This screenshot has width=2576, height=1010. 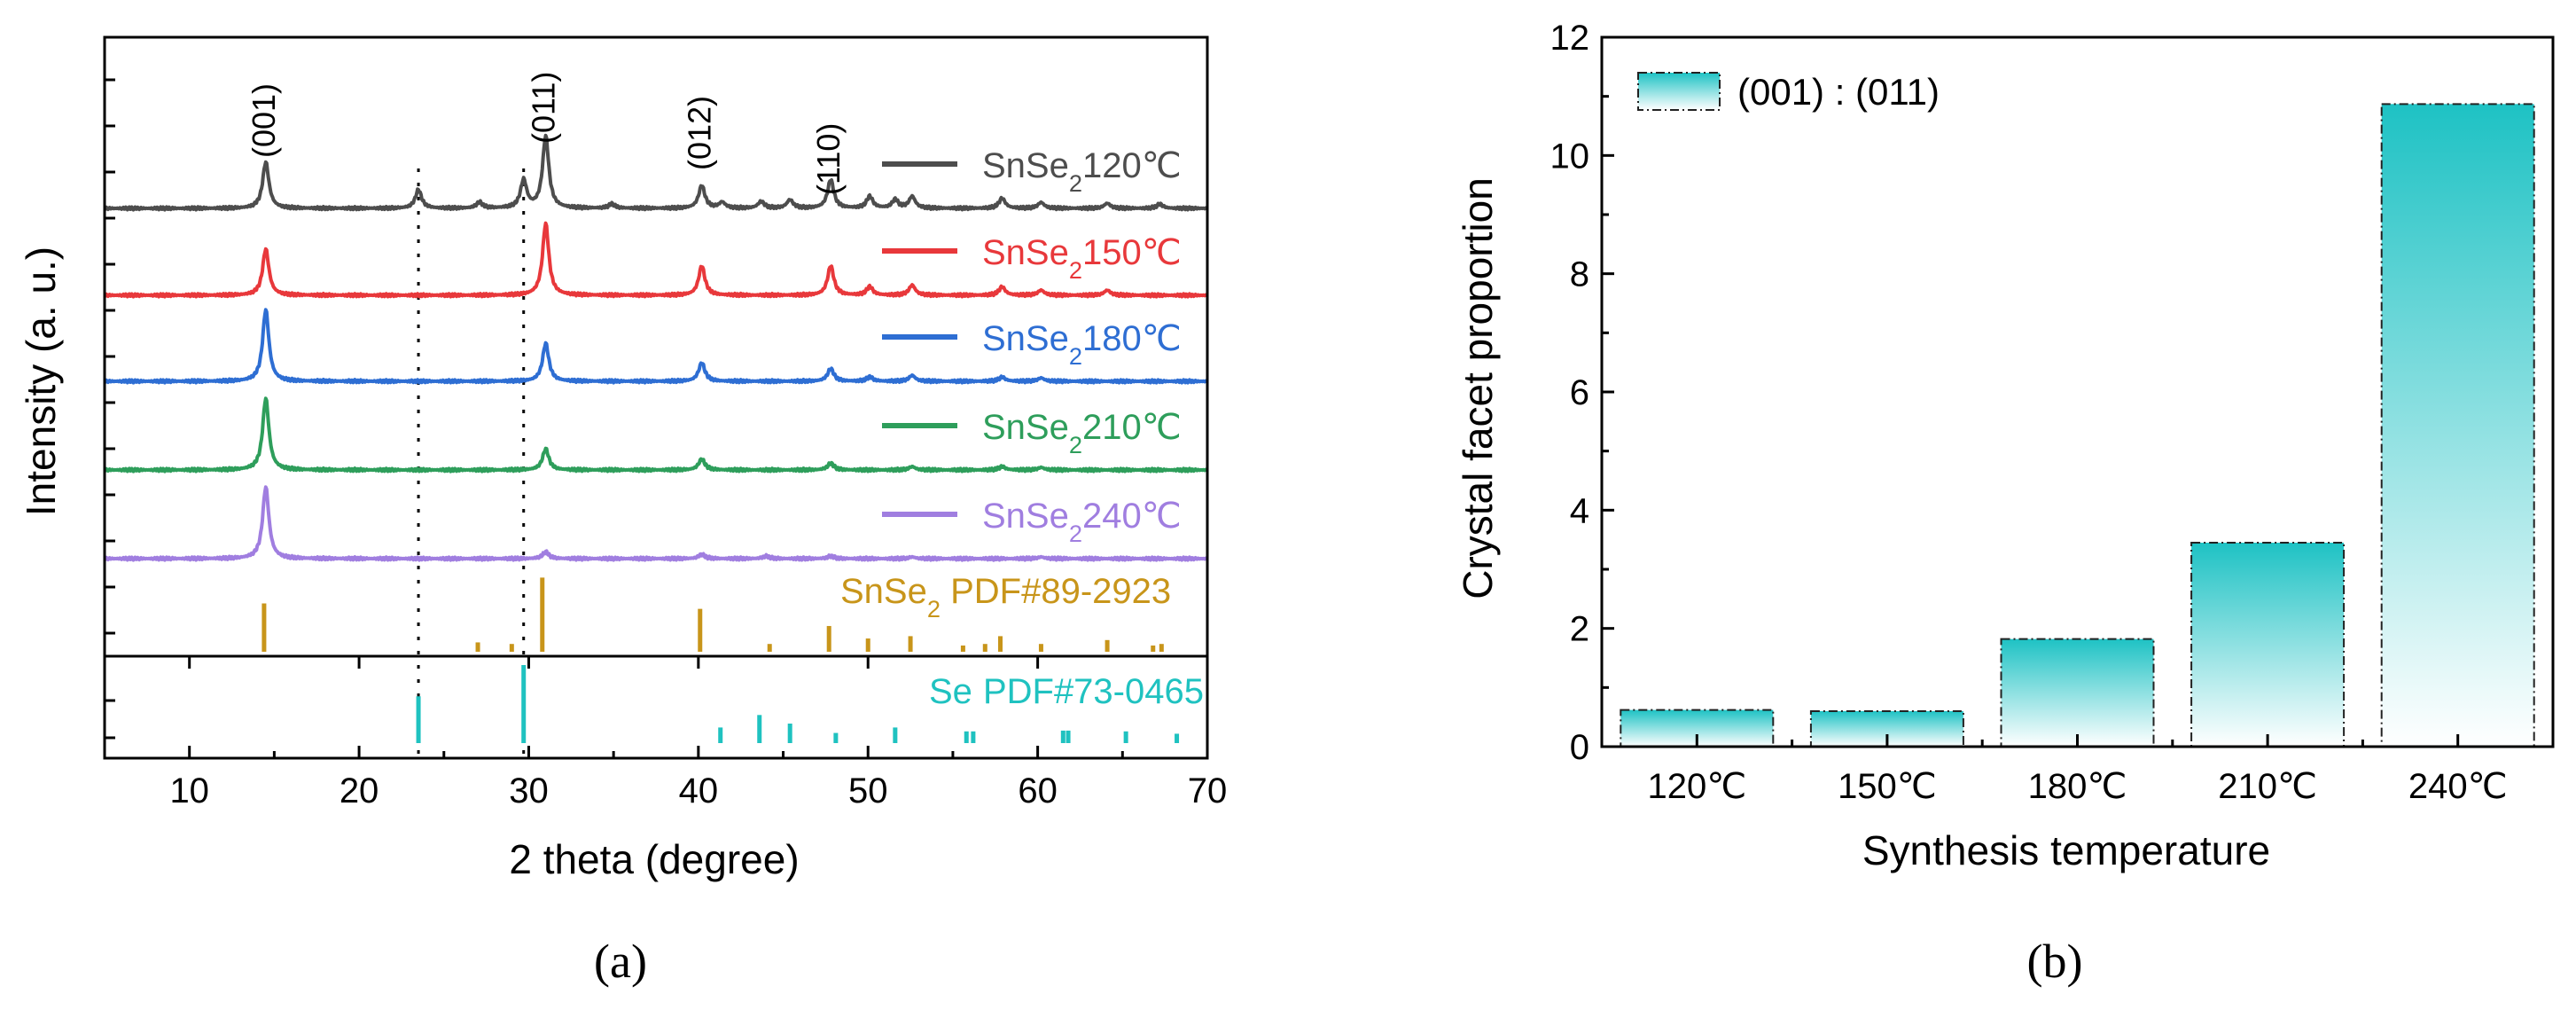 What do you see at coordinates (1075, 183) in the screenshot?
I see `legend-label-1-sub: 2` at bounding box center [1075, 183].